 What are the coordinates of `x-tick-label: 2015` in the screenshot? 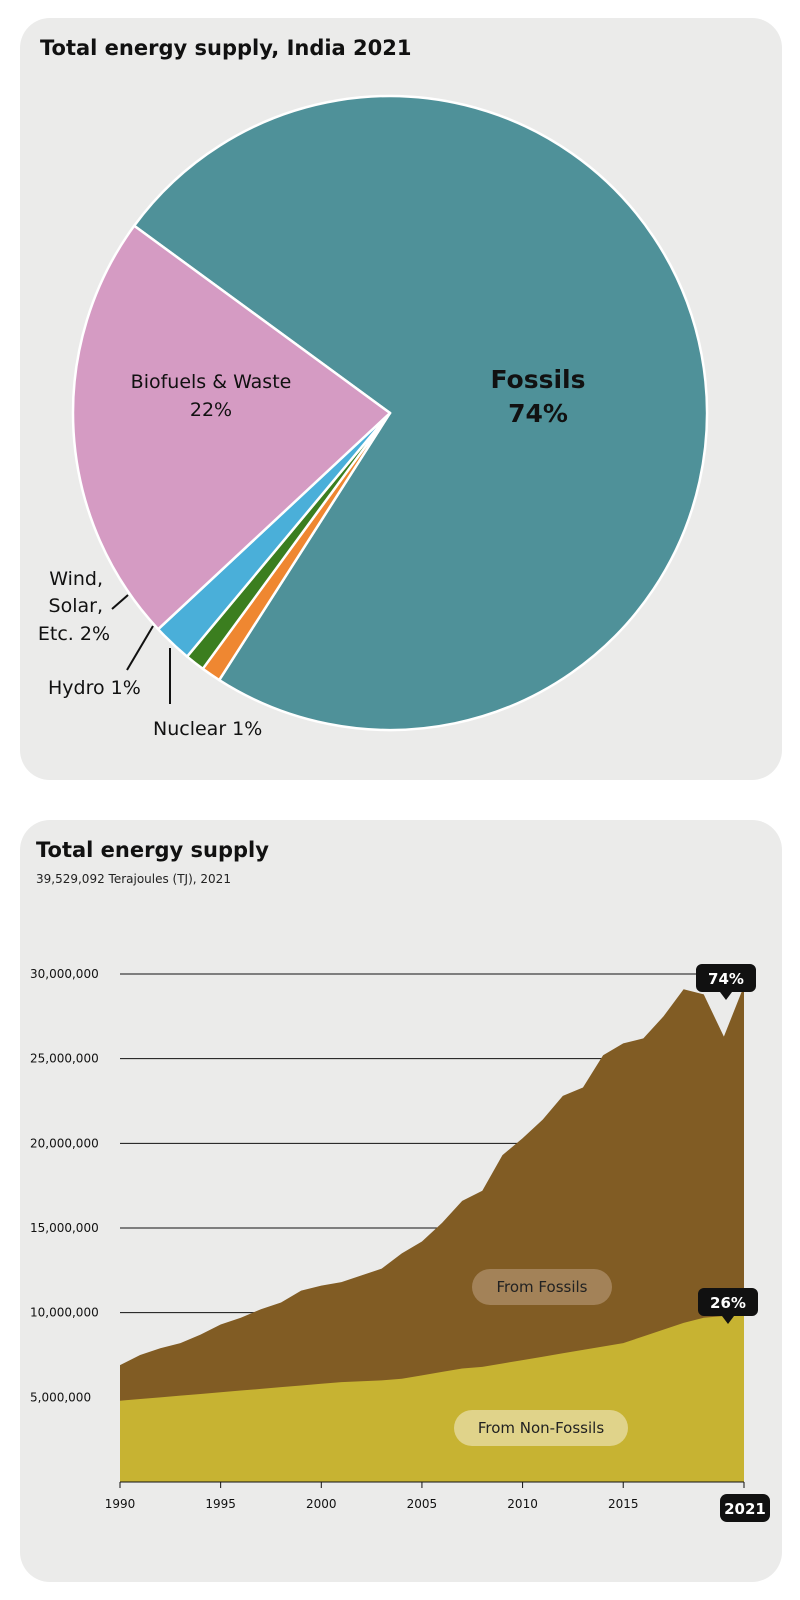 It's located at (623, 1504).